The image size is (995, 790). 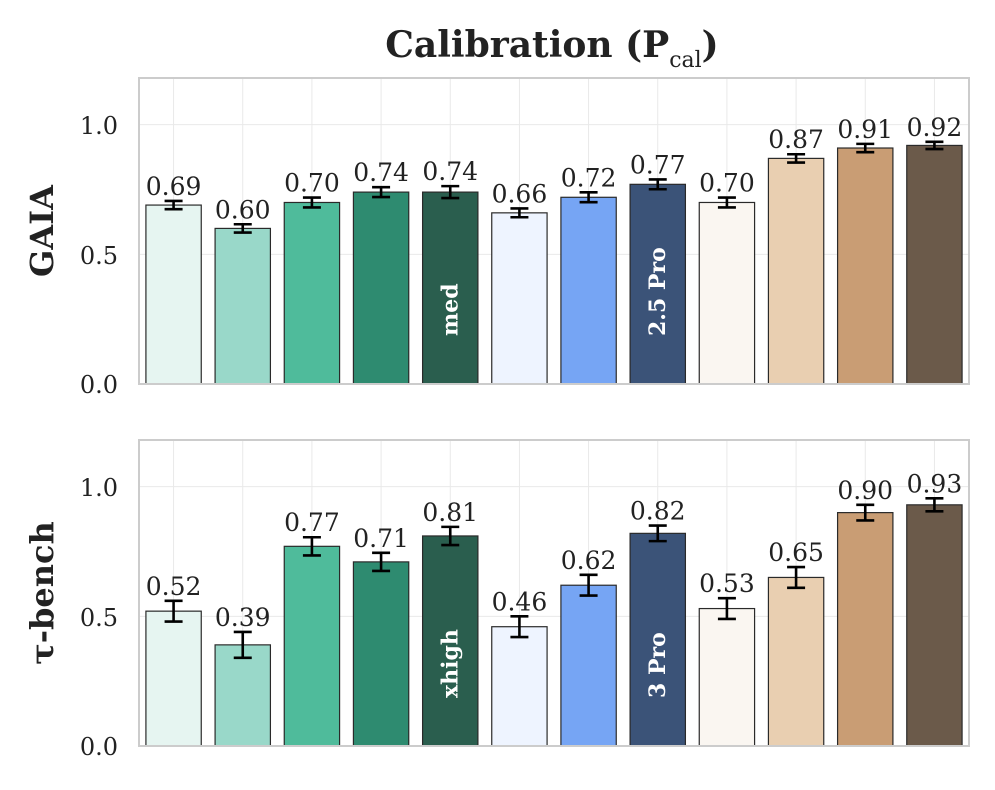 What do you see at coordinates (658, 665) in the screenshot?
I see `bar-annotation: 3 Pro` at bounding box center [658, 665].